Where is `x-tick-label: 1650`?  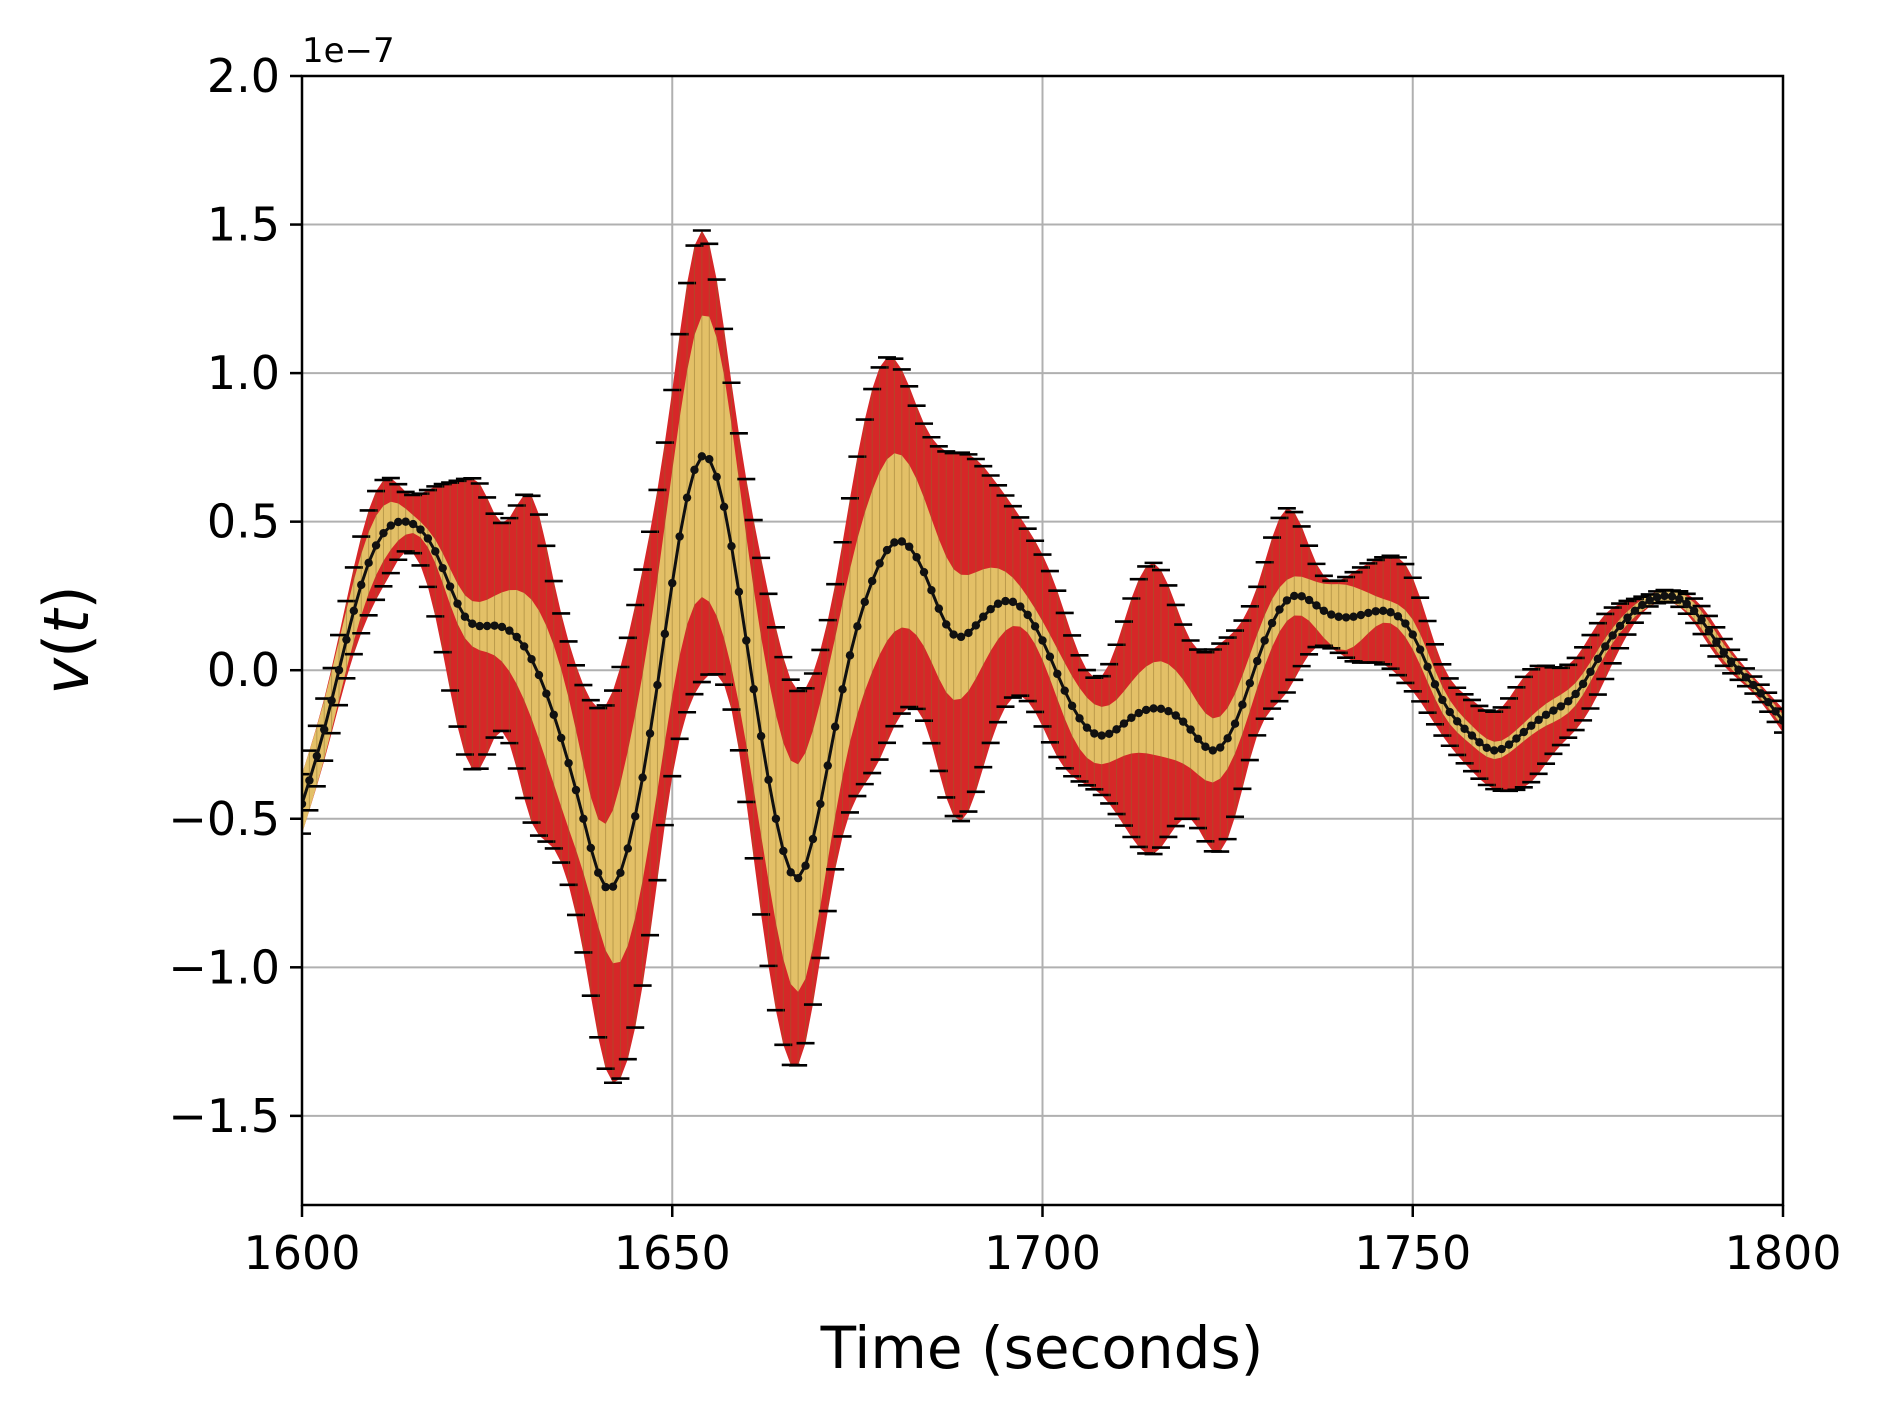
x-tick-label: 1650 is located at coordinates (672, 1253).